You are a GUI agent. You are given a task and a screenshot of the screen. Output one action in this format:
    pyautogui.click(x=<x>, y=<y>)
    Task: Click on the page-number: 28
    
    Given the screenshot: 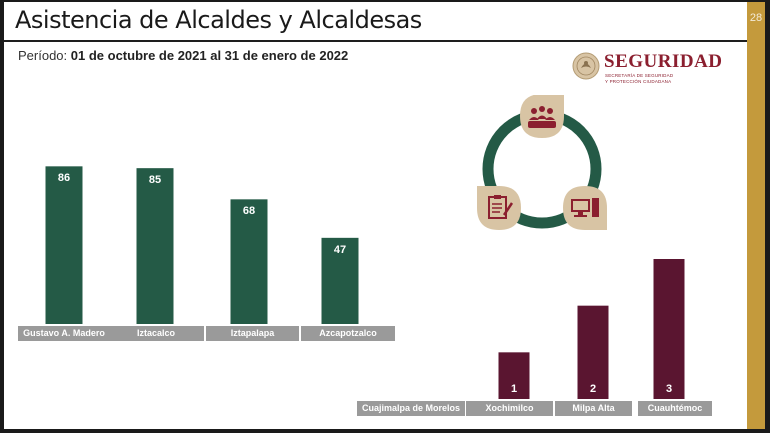 What is the action you would take?
    pyautogui.click(x=756, y=18)
    